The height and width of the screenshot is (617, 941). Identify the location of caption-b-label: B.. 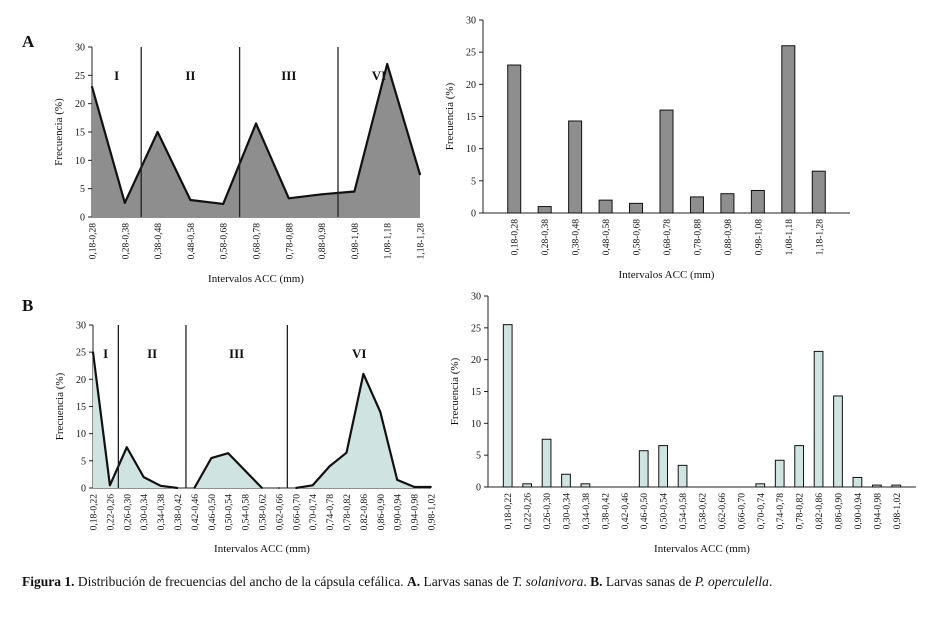
(596, 581).